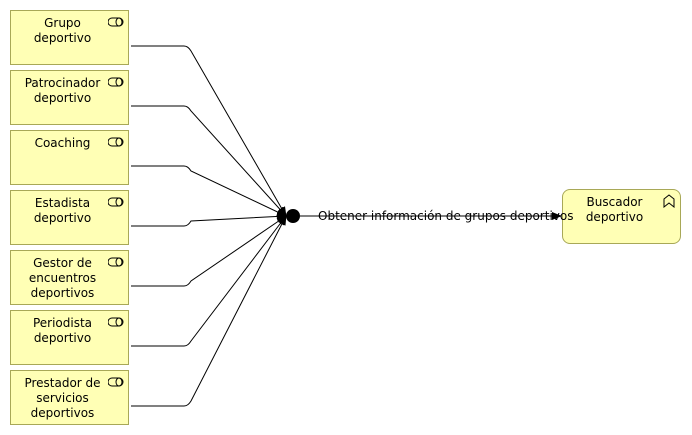  I want to click on flow-line-prestador, so click(208, 311).